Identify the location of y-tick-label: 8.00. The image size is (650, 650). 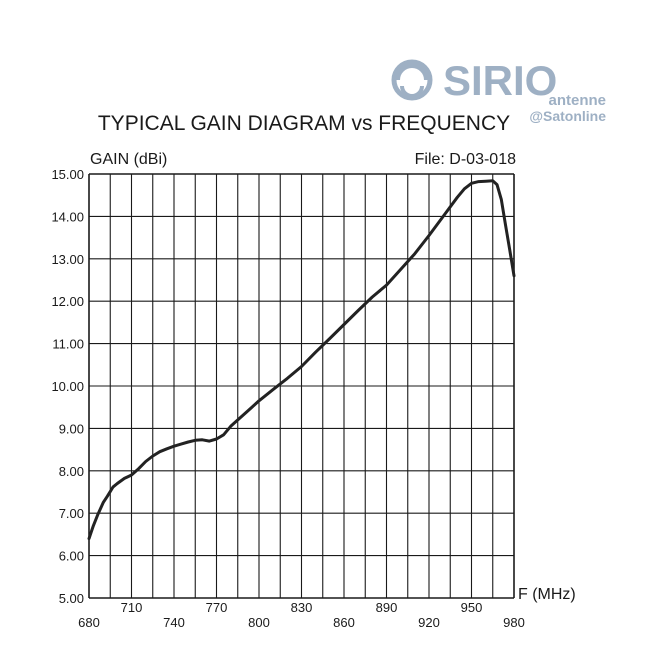
(71, 471).